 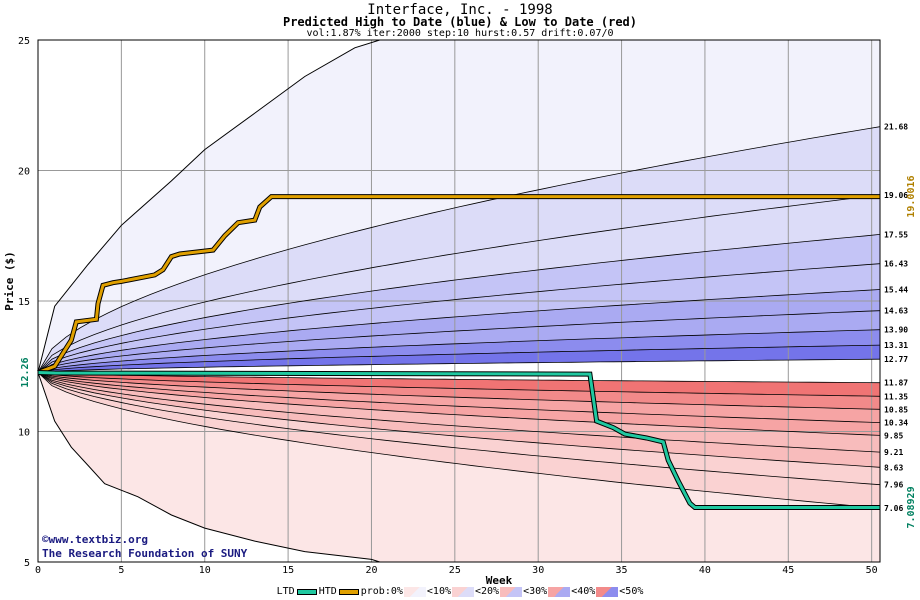 I want to click on envelope-lower-mask, so click(x=209, y=467).